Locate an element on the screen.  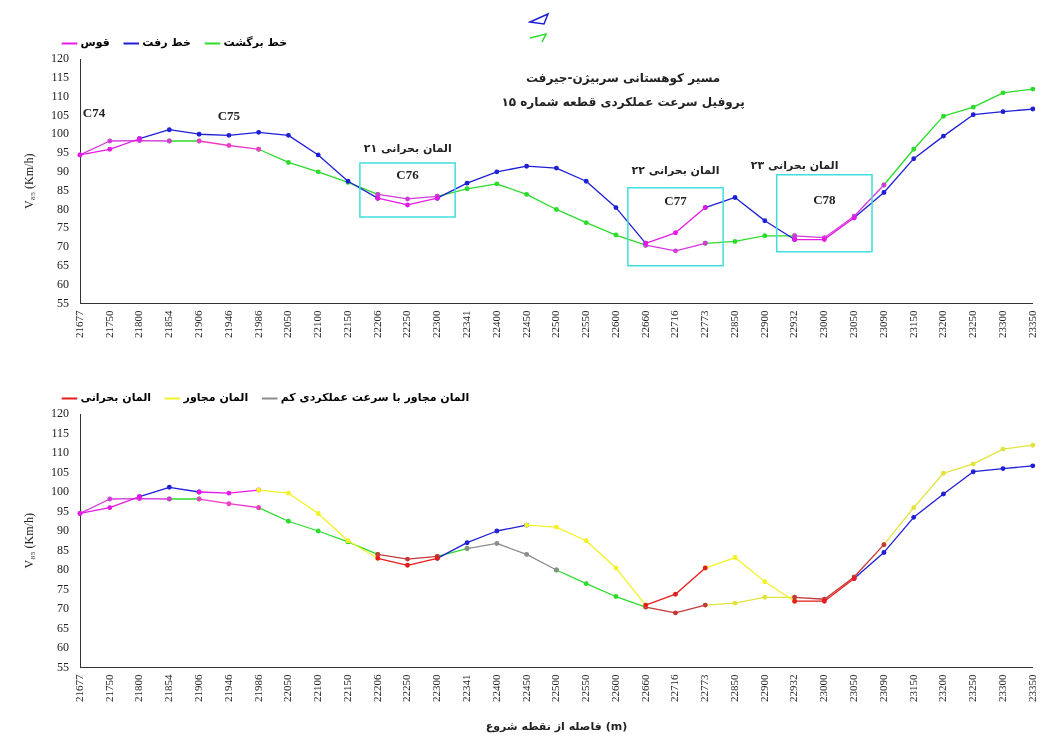
x-axis-title: فاصله از نقطه شروع (m) is located at coordinates (556, 726).